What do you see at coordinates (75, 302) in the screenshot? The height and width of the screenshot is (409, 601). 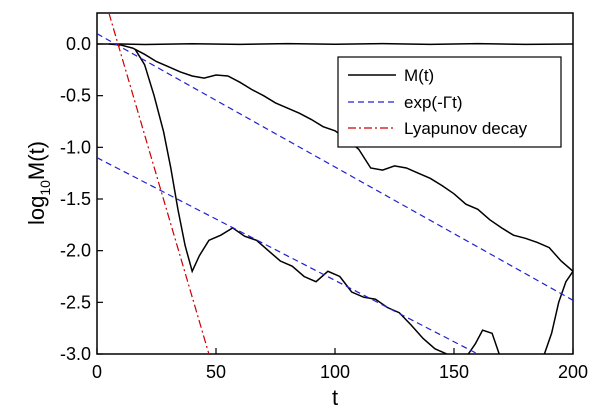 I see `y-tick-label: -2.5` at bounding box center [75, 302].